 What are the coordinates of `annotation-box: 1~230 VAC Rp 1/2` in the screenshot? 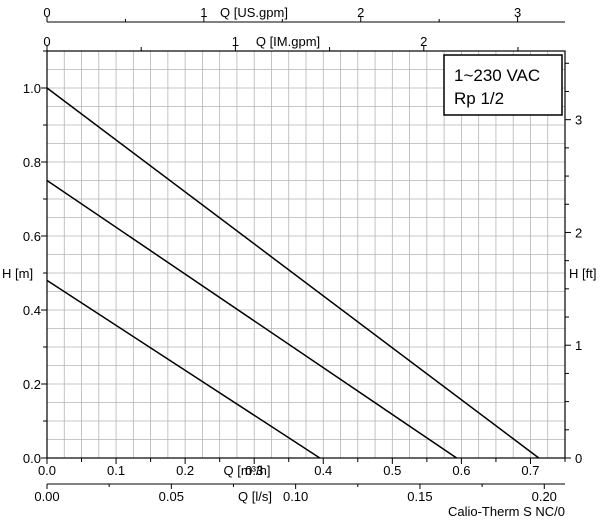 It's located at (503, 85).